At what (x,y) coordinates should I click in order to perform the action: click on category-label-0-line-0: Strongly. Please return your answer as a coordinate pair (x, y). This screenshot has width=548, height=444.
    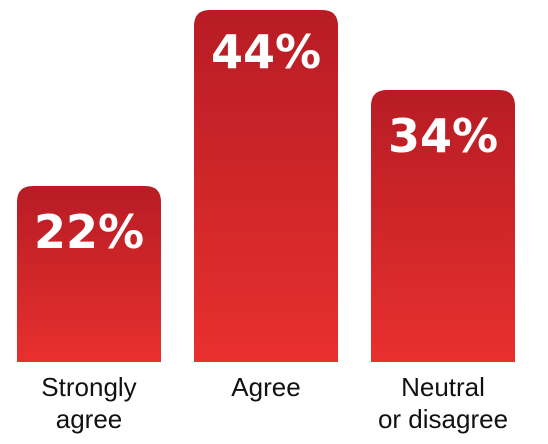
    Looking at the image, I should click on (88, 387).